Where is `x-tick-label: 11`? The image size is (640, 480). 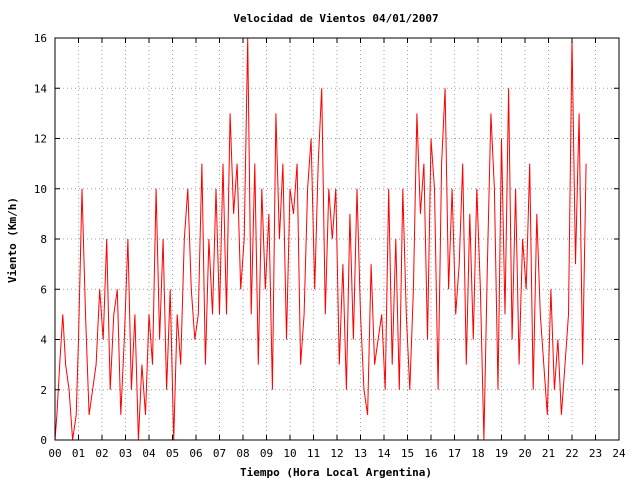 x-tick-label: 11 is located at coordinates (313, 453).